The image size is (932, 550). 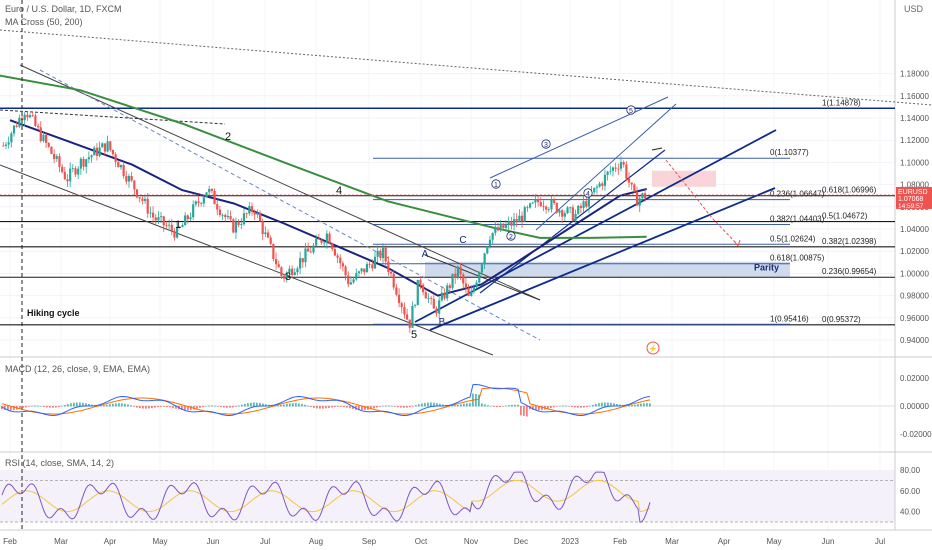 What do you see at coordinates (288, 277) in the screenshot?
I see `elliott-wave-label: 3` at bounding box center [288, 277].